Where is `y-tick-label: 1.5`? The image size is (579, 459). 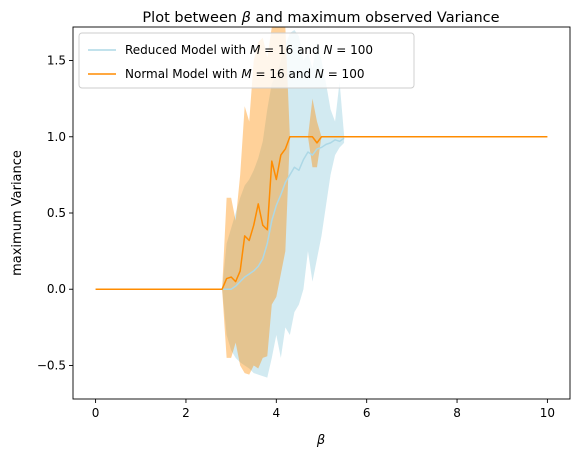 y-tick-label: 1.5 is located at coordinates (56, 61).